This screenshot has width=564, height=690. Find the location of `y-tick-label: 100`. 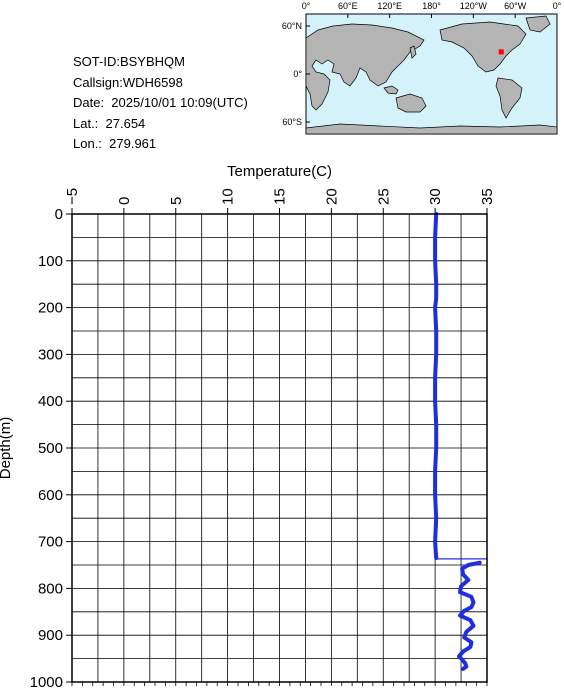

y-tick-label: 100 is located at coordinates (50, 261).